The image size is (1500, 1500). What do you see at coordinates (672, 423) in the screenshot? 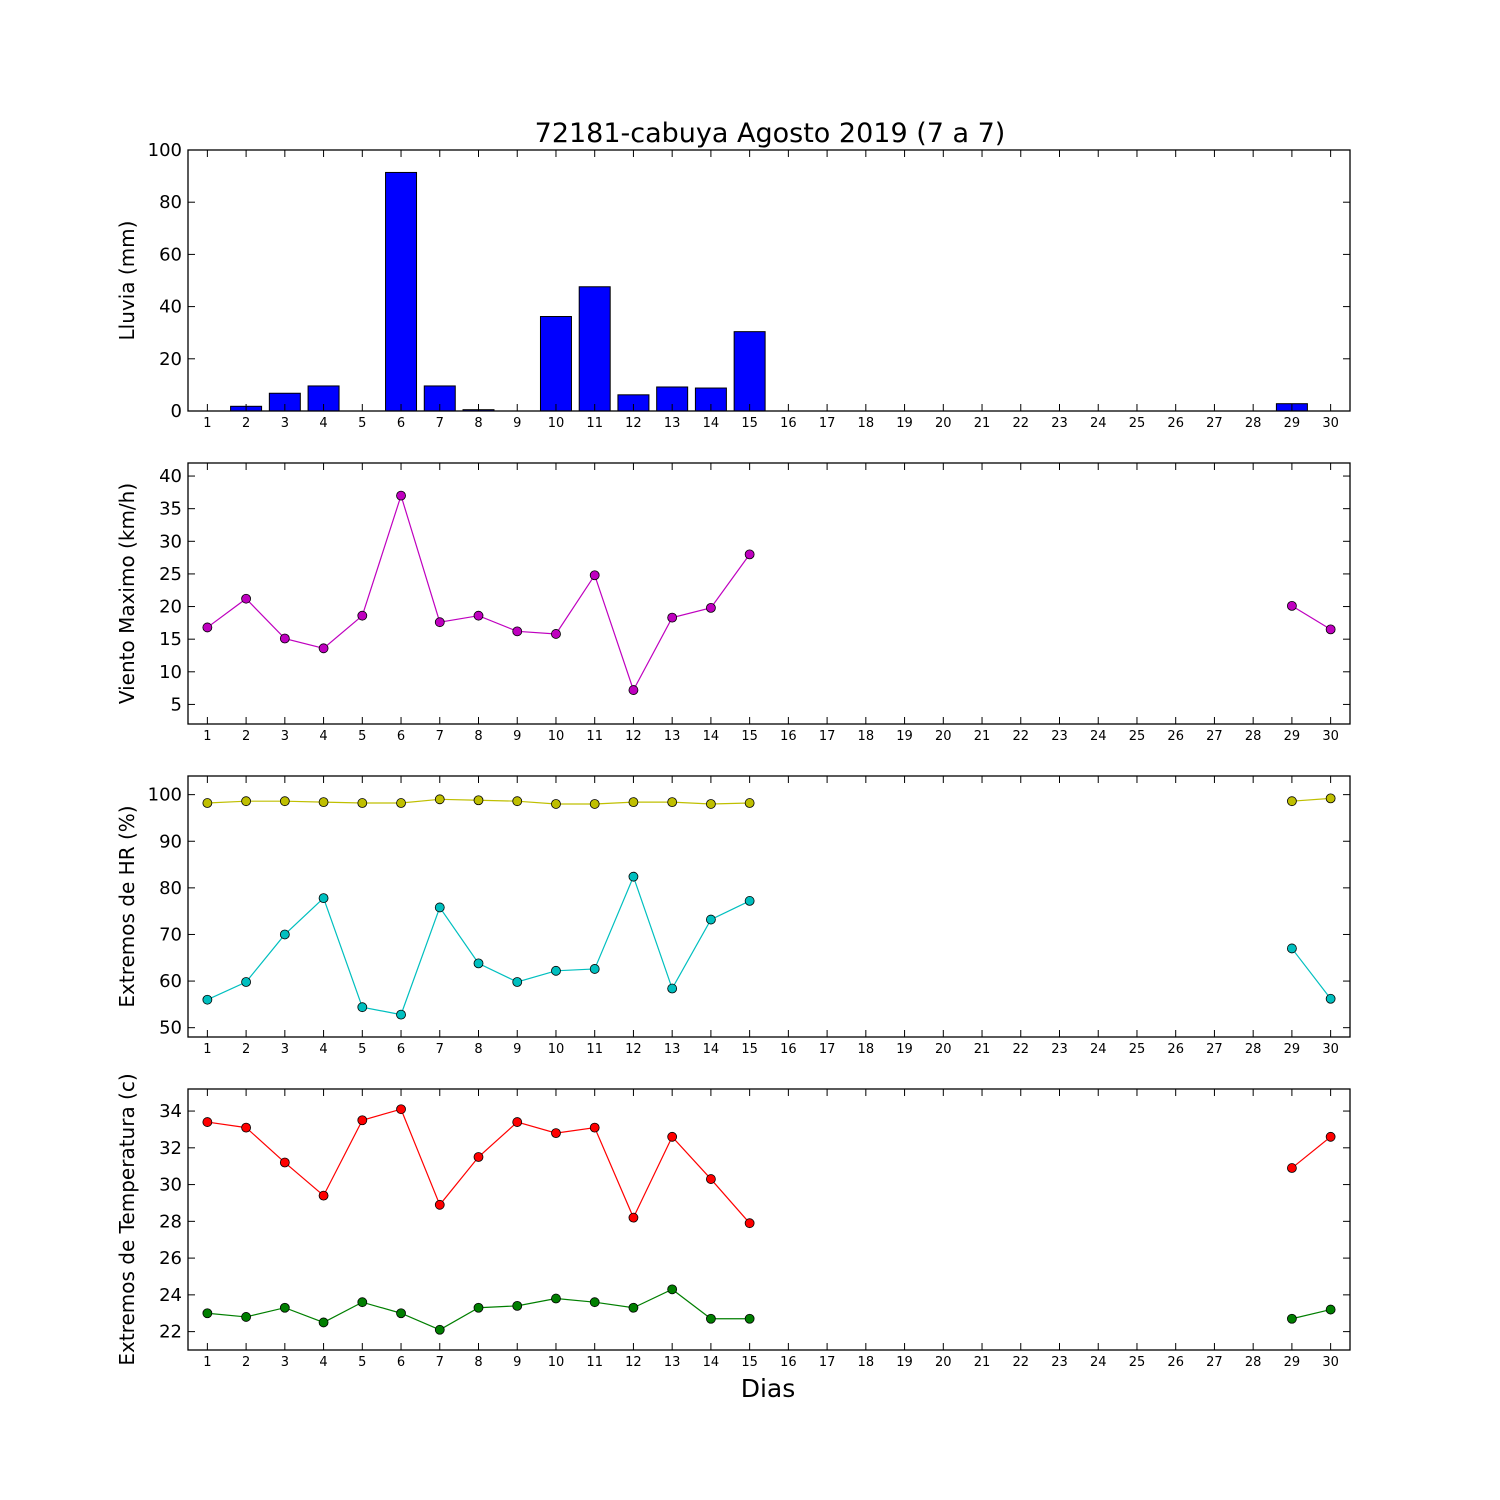
I see `rainfall-xtick-label: 13` at bounding box center [672, 423].